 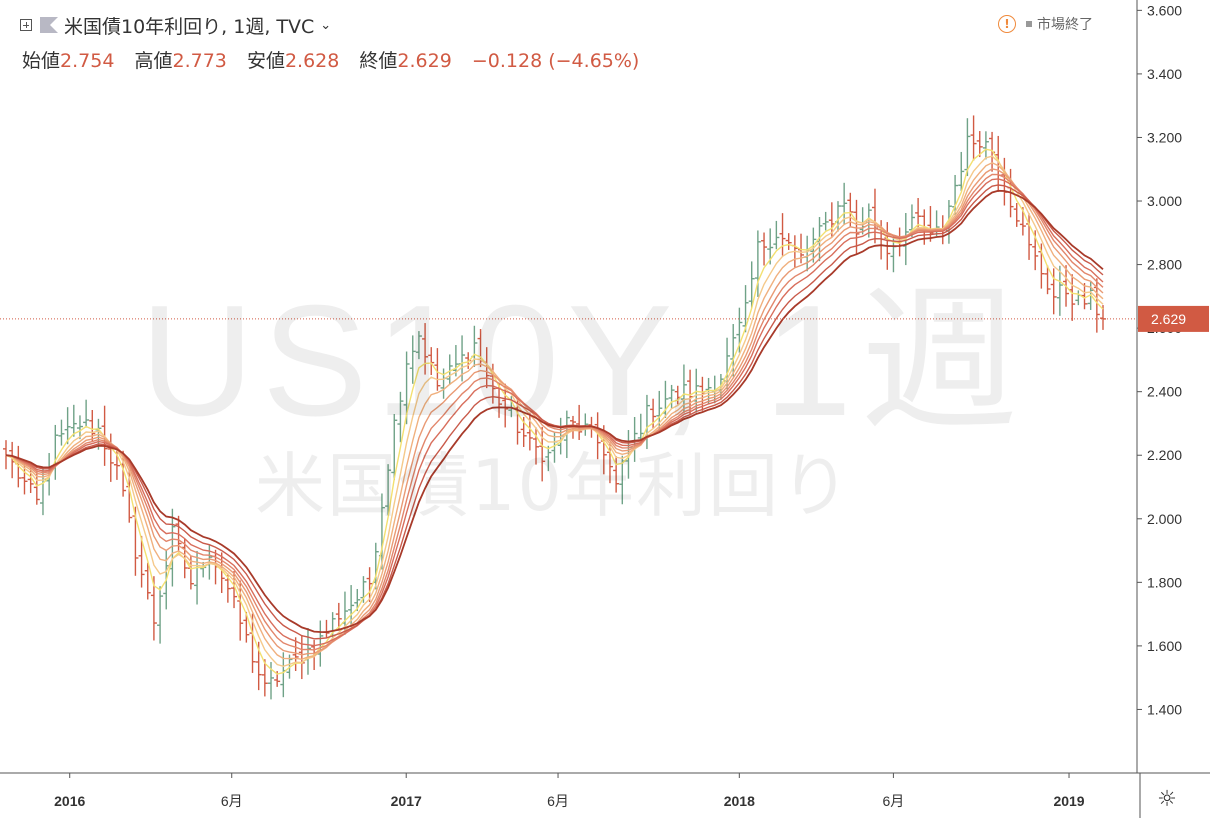 What do you see at coordinates (1164, 392) in the screenshot?
I see `y-tick-label: 2.400` at bounding box center [1164, 392].